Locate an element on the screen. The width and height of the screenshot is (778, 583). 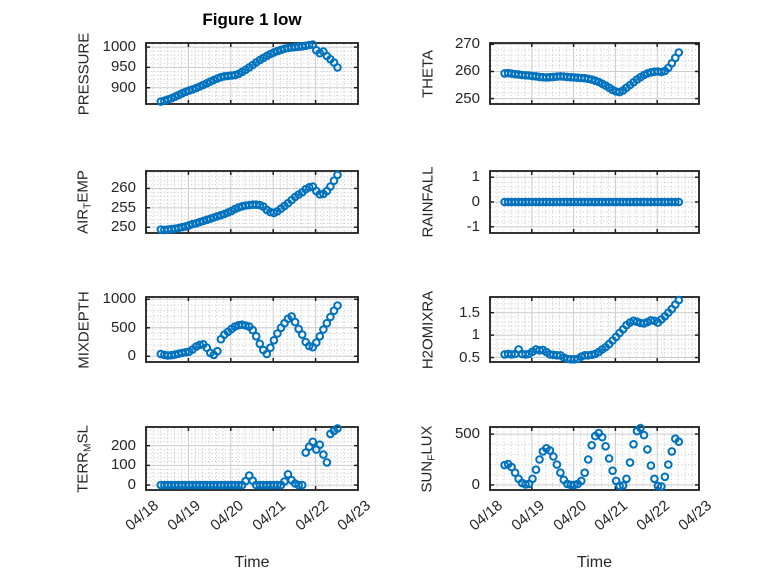
y-axis-label-rainfall: RAINFALL is located at coordinates (428, 202).